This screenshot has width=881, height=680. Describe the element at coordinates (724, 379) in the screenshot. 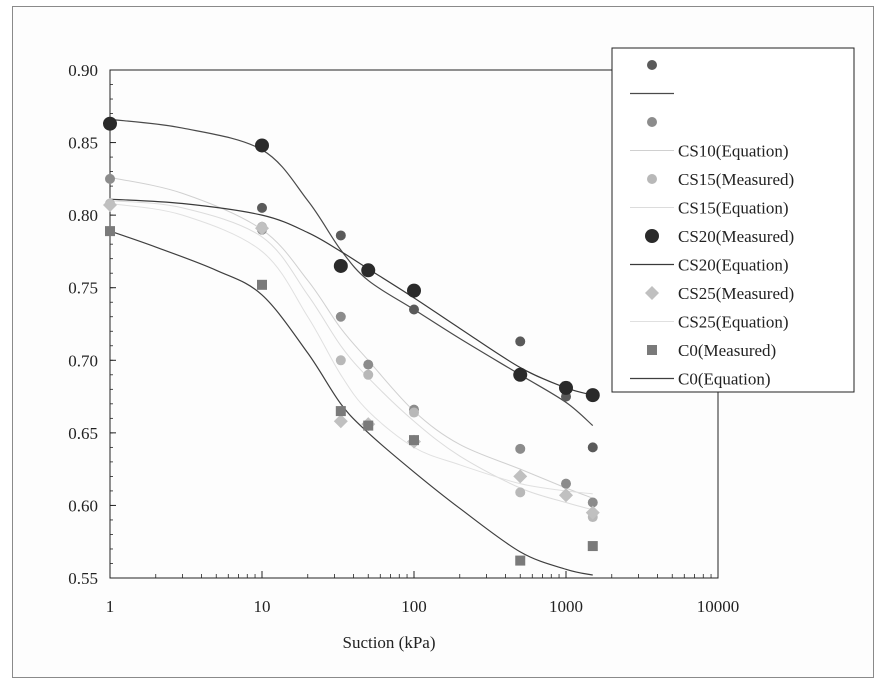

I see `legend-label: C0(Equation)` at that location.